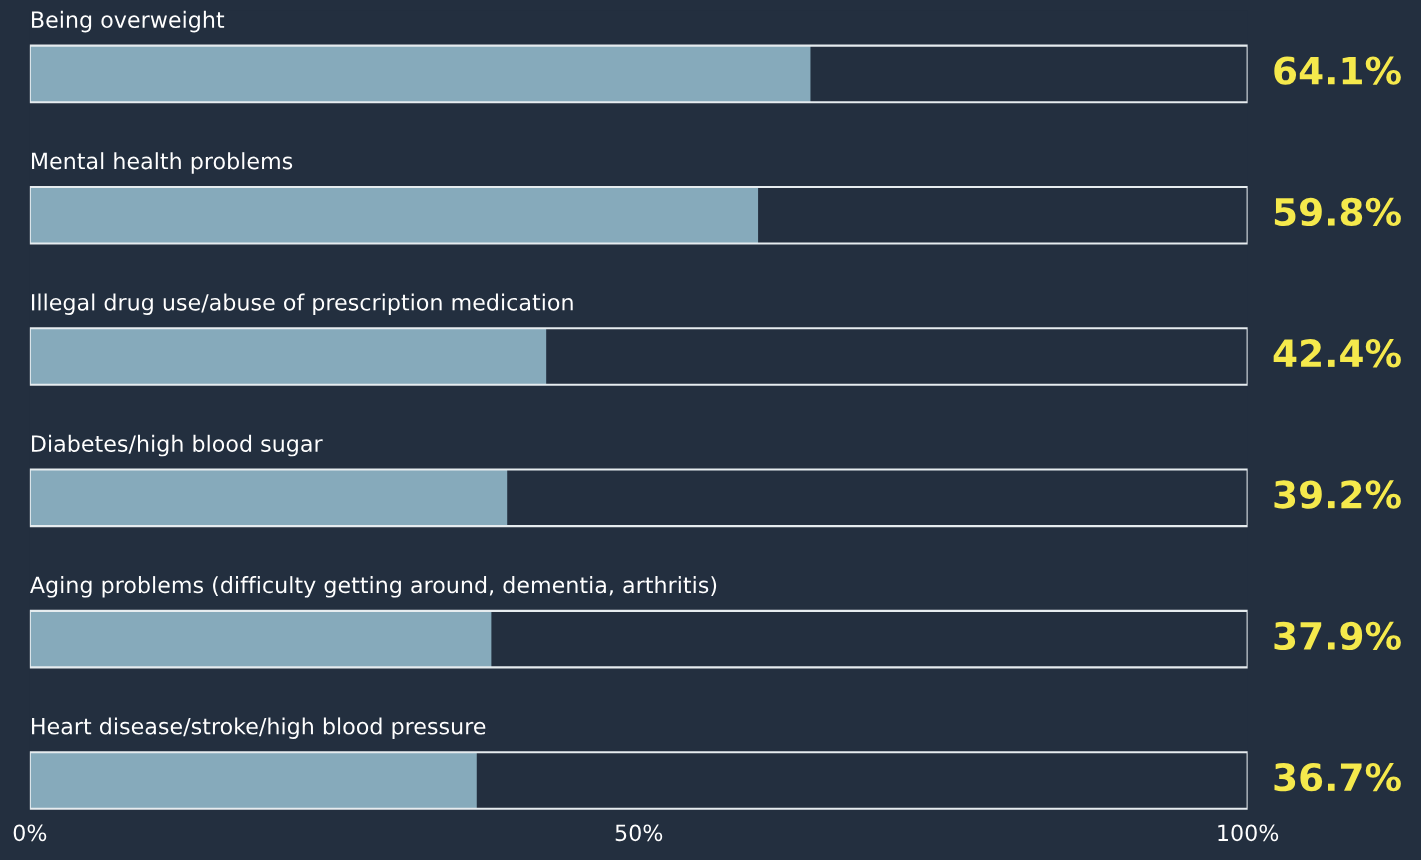 The height and width of the screenshot is (860, 1421). Describe the element at coordinates (1337, 212) in the screenshot. I see `data-label: 59.8%` at that location.